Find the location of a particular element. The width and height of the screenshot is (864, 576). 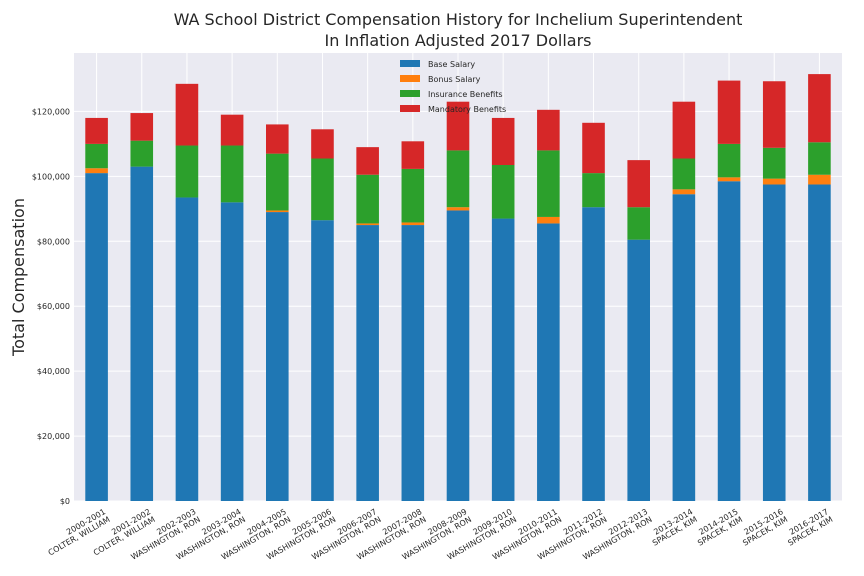

y-tick-label: $80,000 is located at coordinates (53, 241).